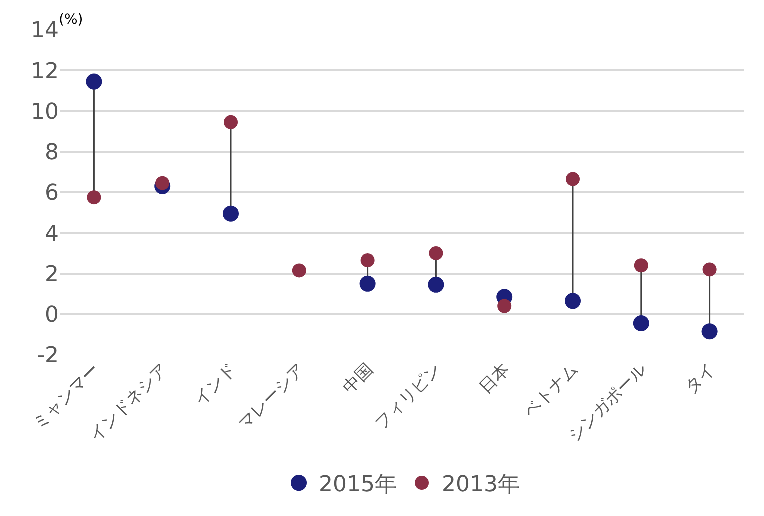 The width and height of the screenshot is (764, 516). Describe the element at coordinates (481, 485) in the screenshot. I see `legend-label: 2013年` at that location.